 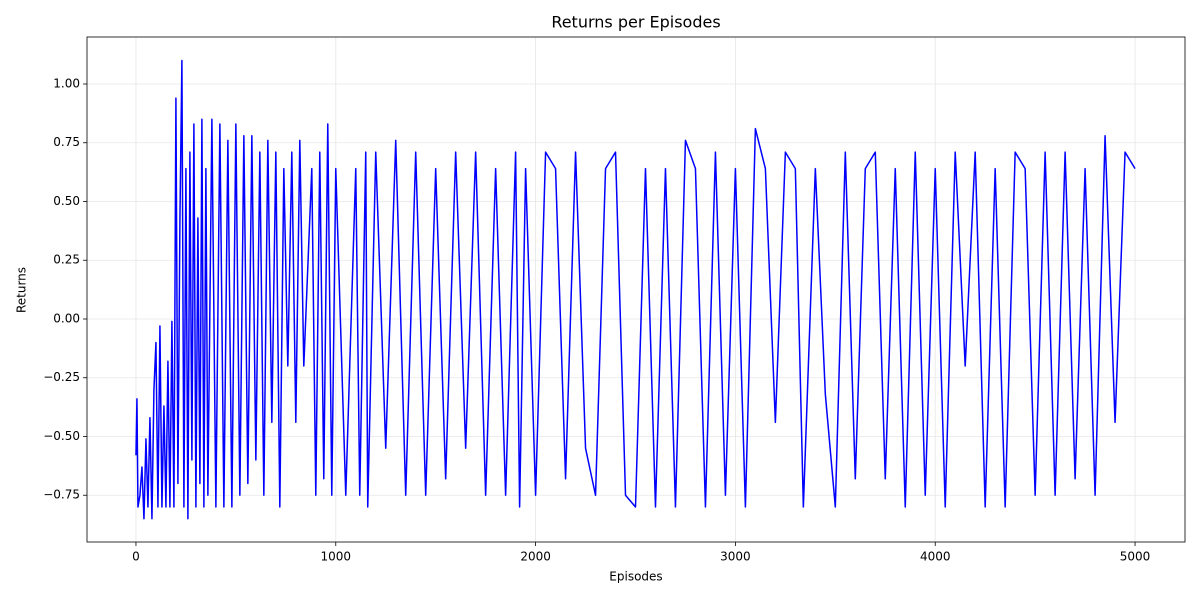 What do you see at coordinates (735, 557) in the screenshot?
I see `x-tick-label: 3000` at bounding box center [735, 557].